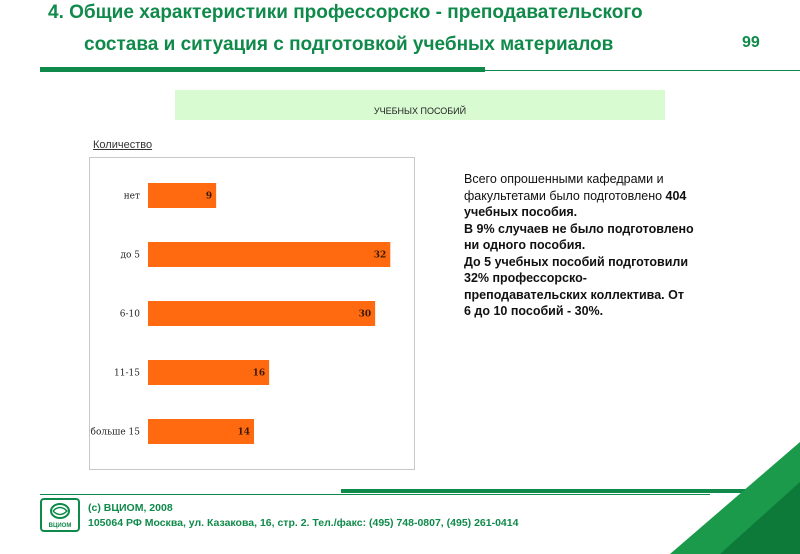  What do you see at coordinates (130, 508) in the screenshot?
I see `footer-copyright: (с) ВЦИОМ, 2008` at bounding box center [130, 508].